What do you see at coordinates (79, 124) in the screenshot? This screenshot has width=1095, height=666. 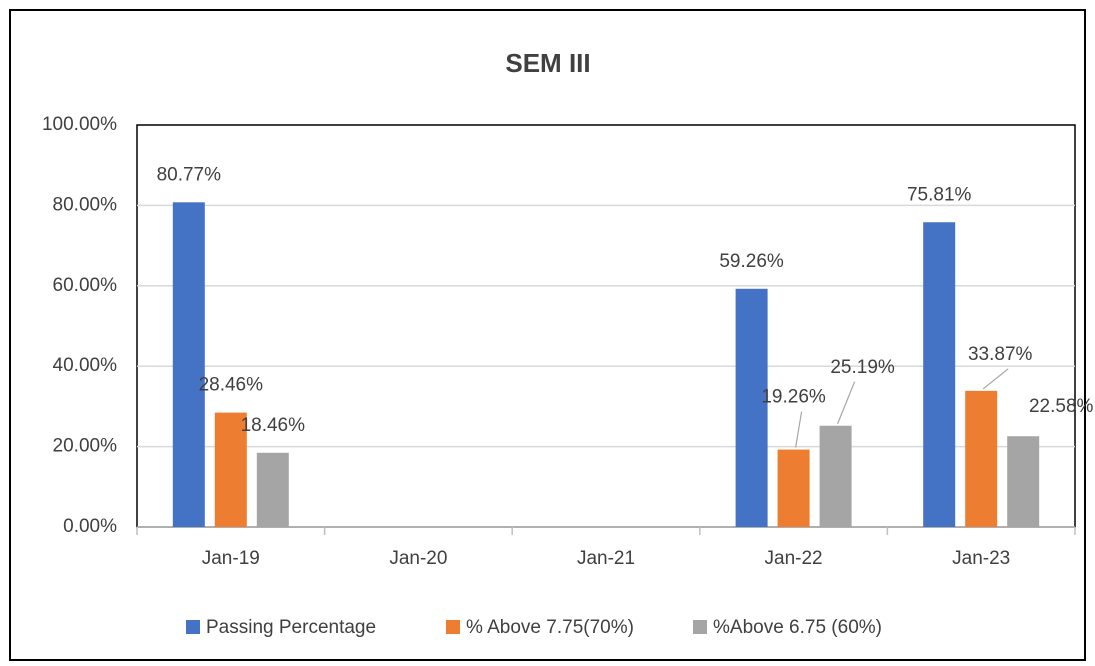 I see `y-tick-label: 100.00%` at bounding box center [79, 124].